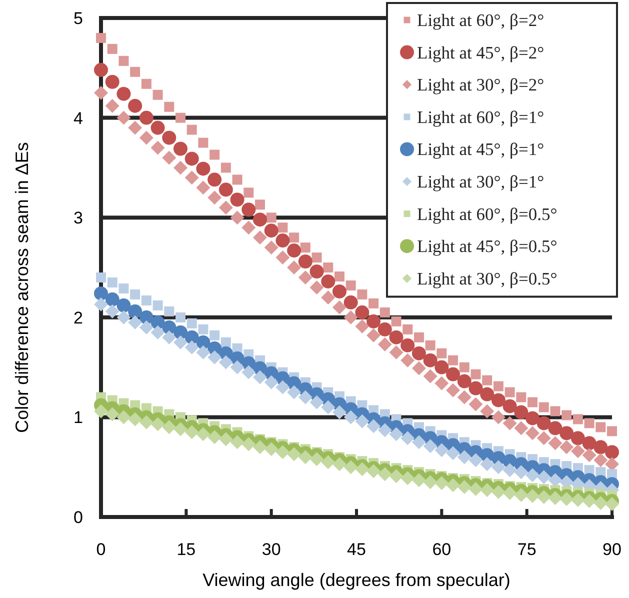 This screenshot has width=629, height=598. What do you see at coordinates (78, 418) in the screenshot?
I see `y-tick-label: 1` at bounding box center [78, 418].